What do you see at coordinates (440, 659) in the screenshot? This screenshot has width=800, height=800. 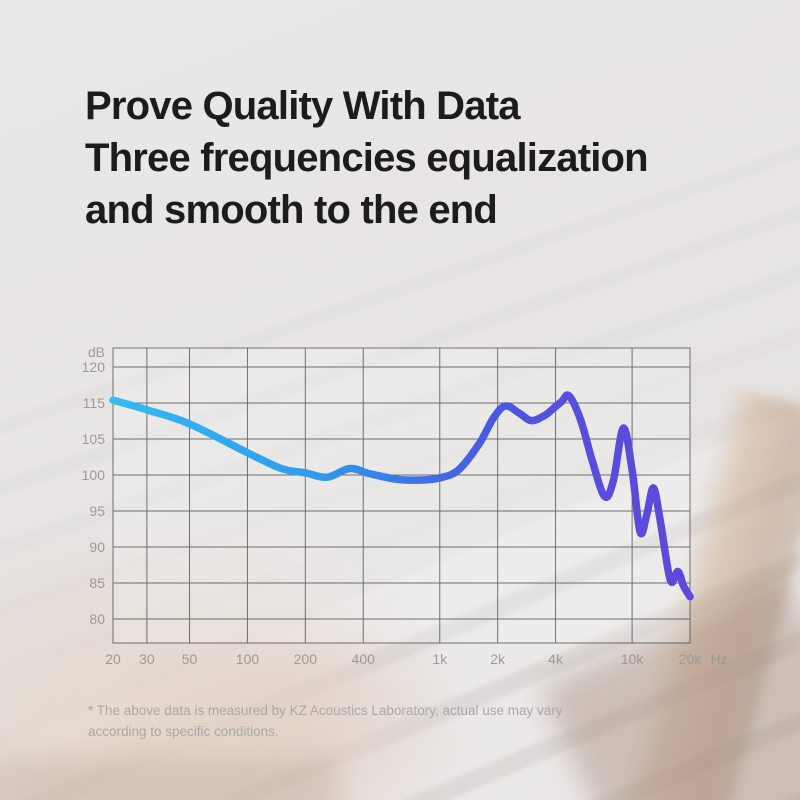 I see `x-tick-label: 1k` at bounding box center [440, 659].